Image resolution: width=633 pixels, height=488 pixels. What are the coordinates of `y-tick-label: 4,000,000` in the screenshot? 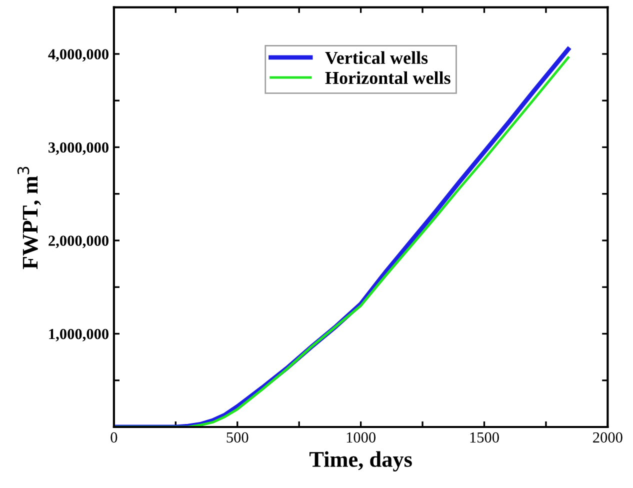 It's located at (78, 55).